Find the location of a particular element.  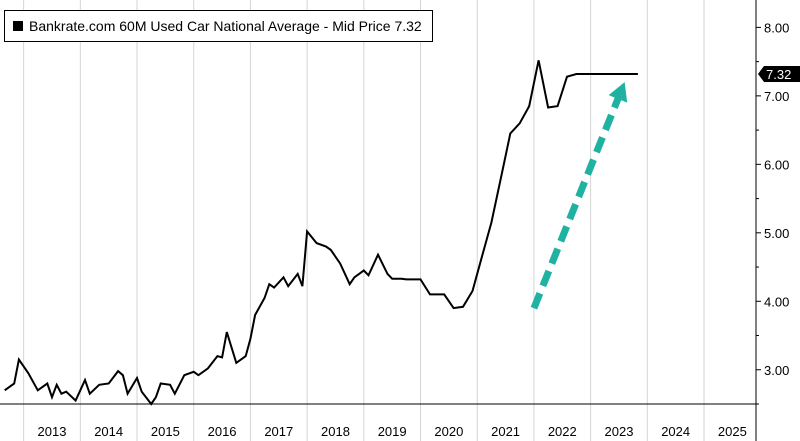

x-tick-label: 2023 is located at coordinates (619, 431).